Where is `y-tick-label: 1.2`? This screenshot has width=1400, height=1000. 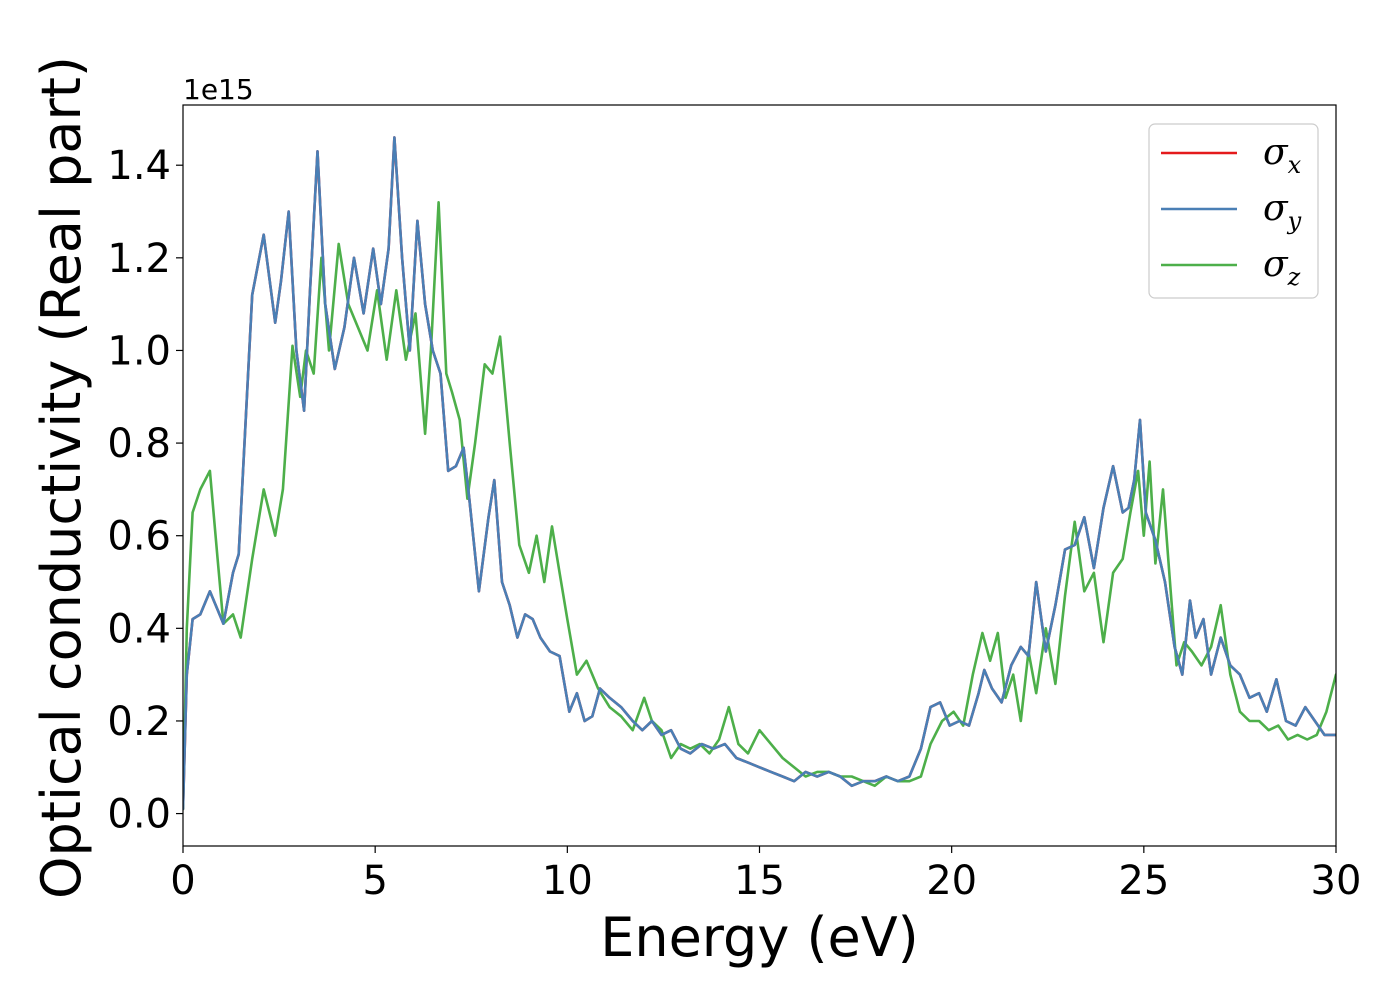 y-tick-label: 1.2 is located at coordinates (139, 259).